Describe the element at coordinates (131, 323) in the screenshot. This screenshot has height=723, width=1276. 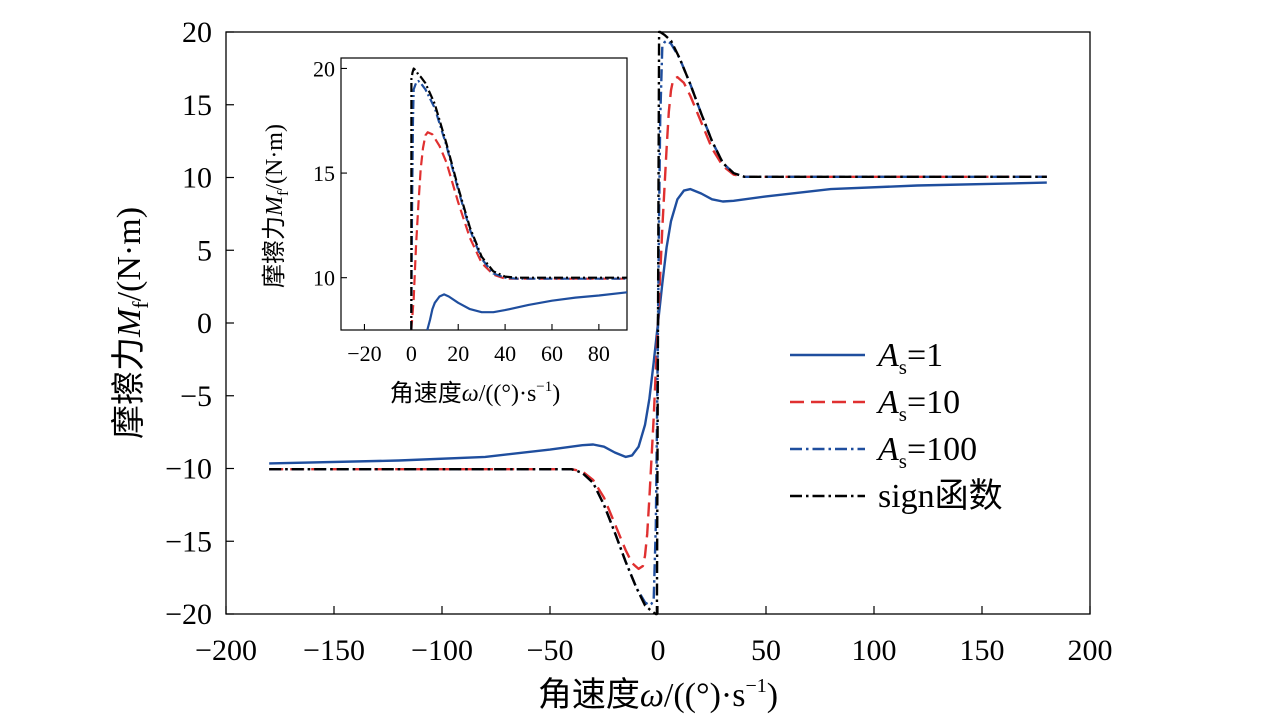
I see `main-y-axis-label: 摩擦力Mf/(N·m)` at that location.